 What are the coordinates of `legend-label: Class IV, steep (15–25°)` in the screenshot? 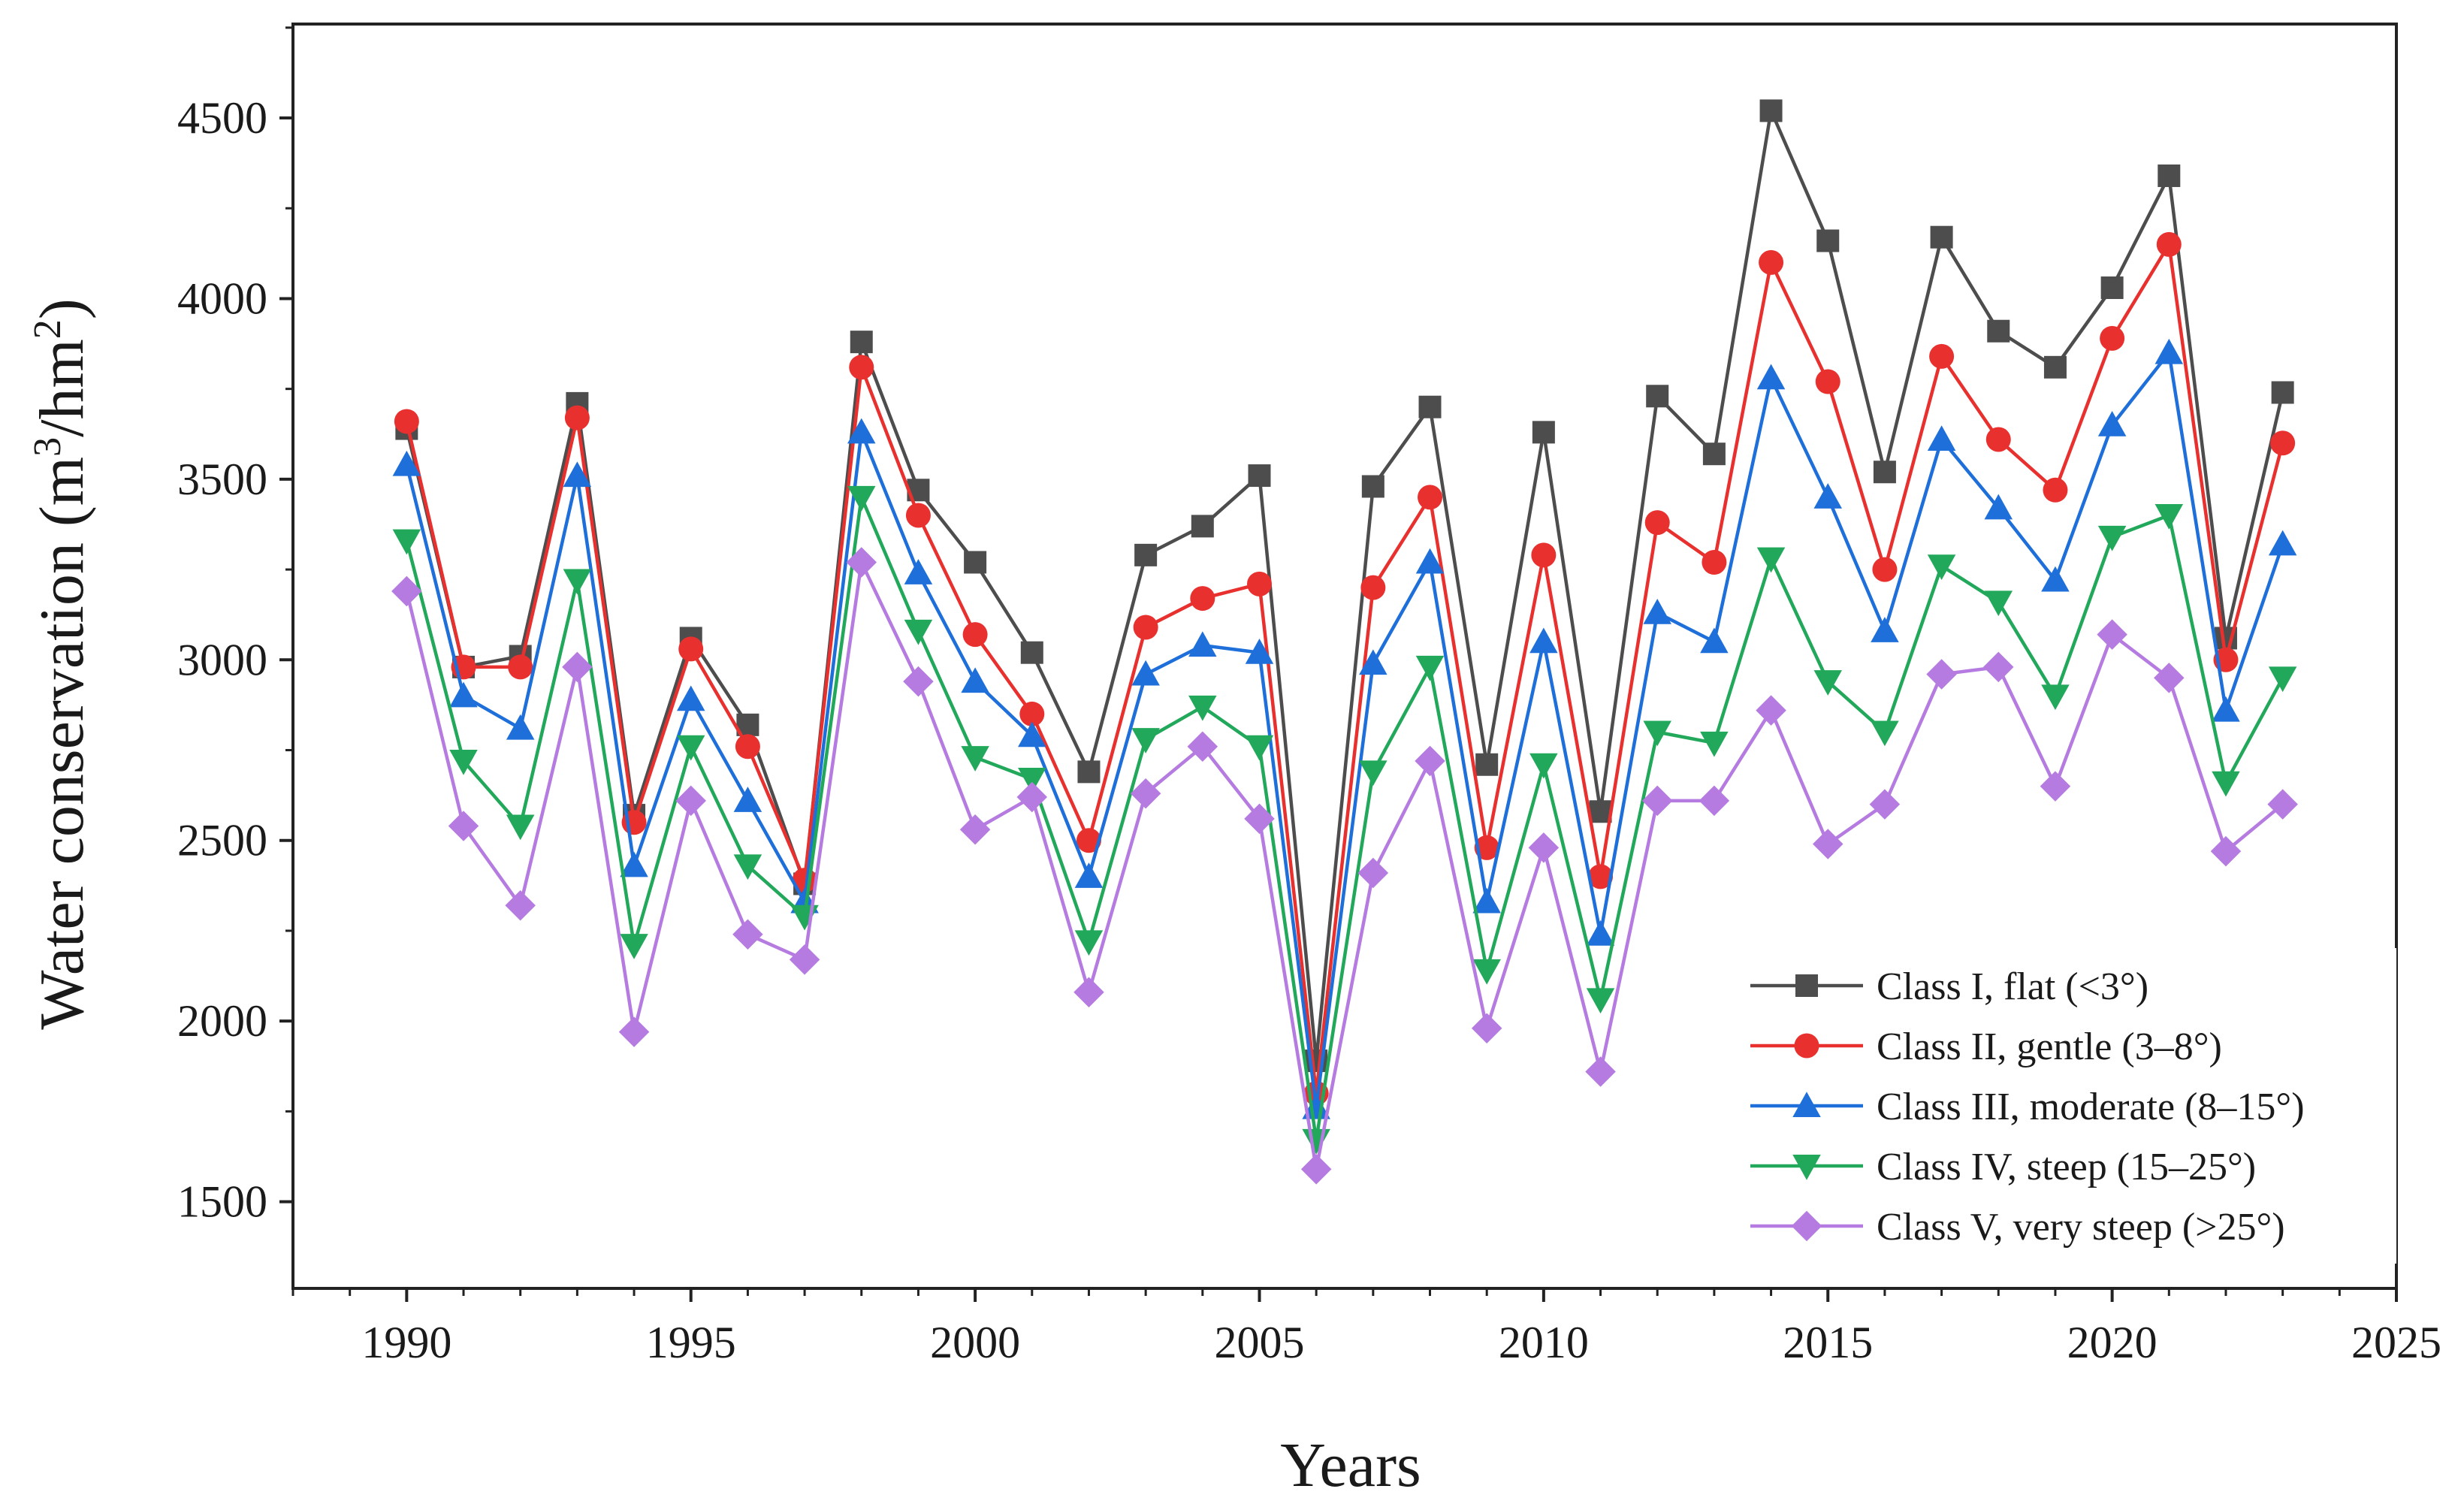 It's located at (2066, 1167).